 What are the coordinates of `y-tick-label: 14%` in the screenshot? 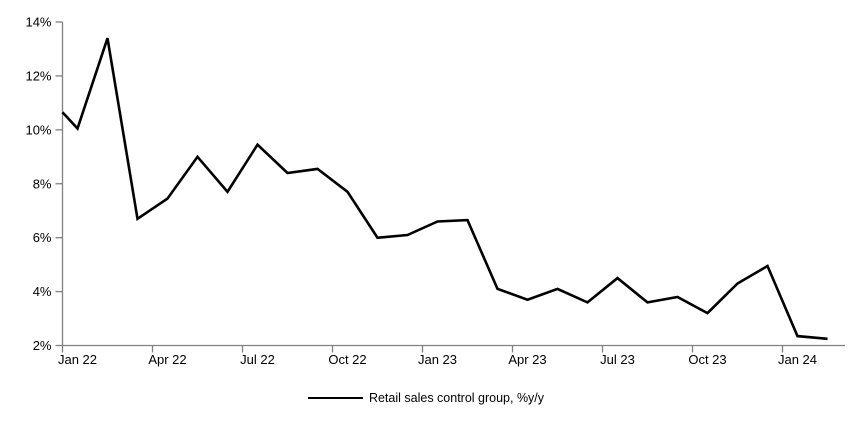 It's located at (38, 22).